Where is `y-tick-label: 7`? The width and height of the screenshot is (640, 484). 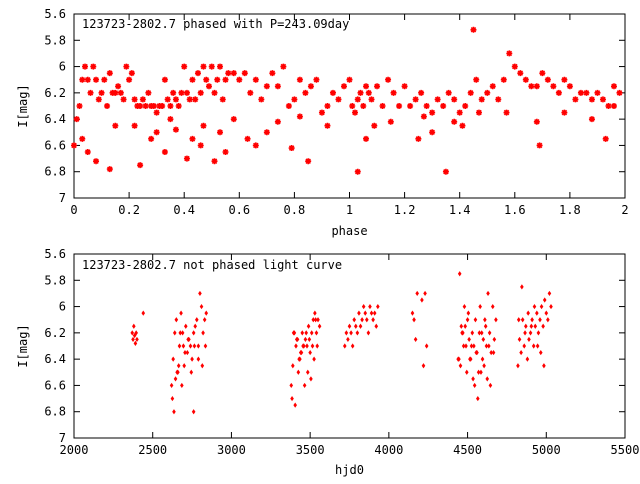 y-tick-label: 7 is located at coordinates (62, 438).